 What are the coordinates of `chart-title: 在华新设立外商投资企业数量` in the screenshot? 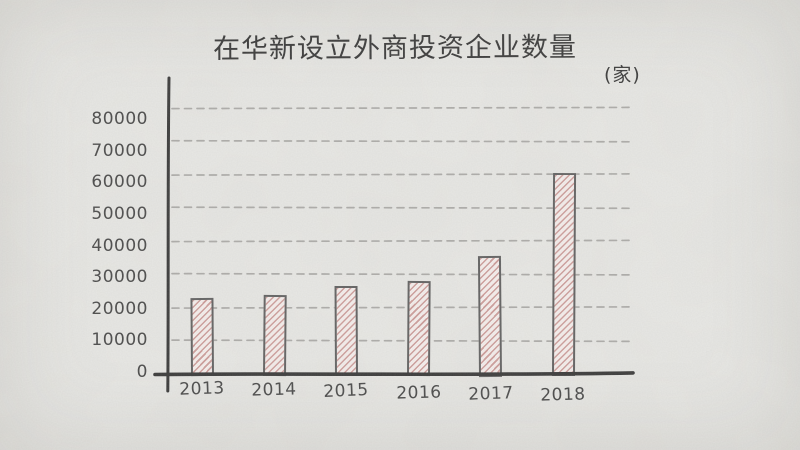 It's located at (395, 48).